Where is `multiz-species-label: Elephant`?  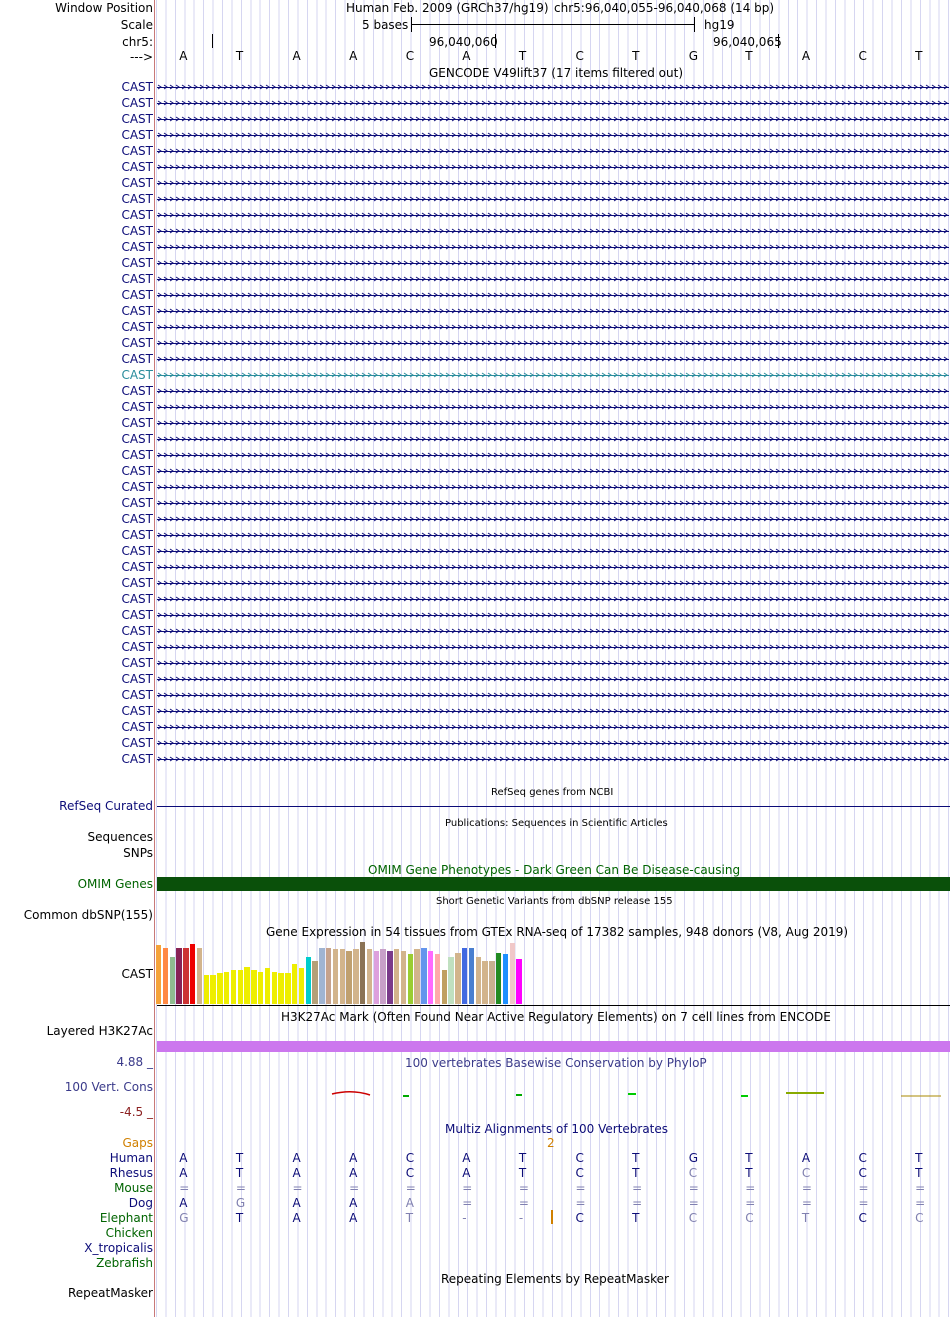
multiz-species-label: Elephant is located at coordinates (126, 1218).